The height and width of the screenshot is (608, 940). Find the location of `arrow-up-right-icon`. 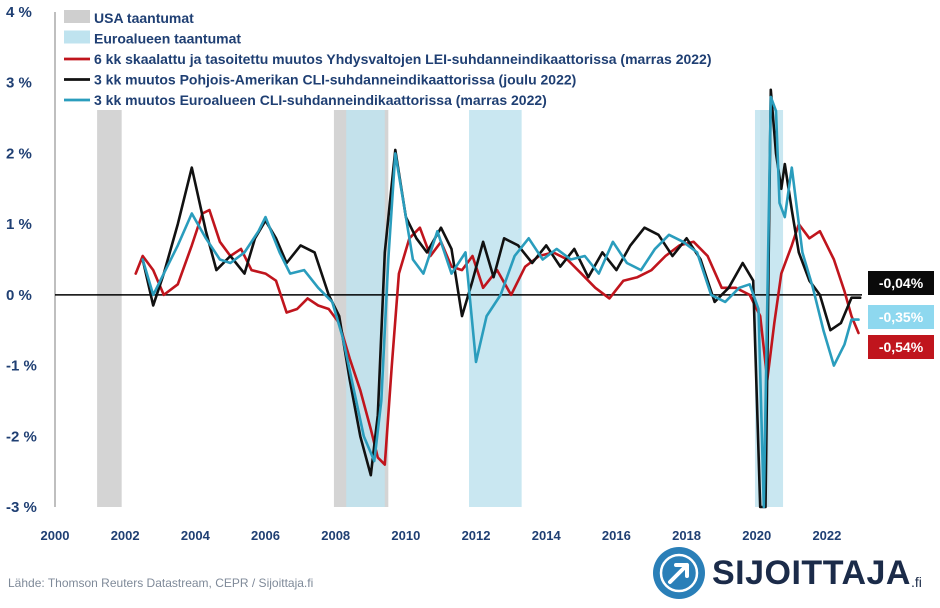

arrow-up-right-icon is located at coordinates (679, 573).